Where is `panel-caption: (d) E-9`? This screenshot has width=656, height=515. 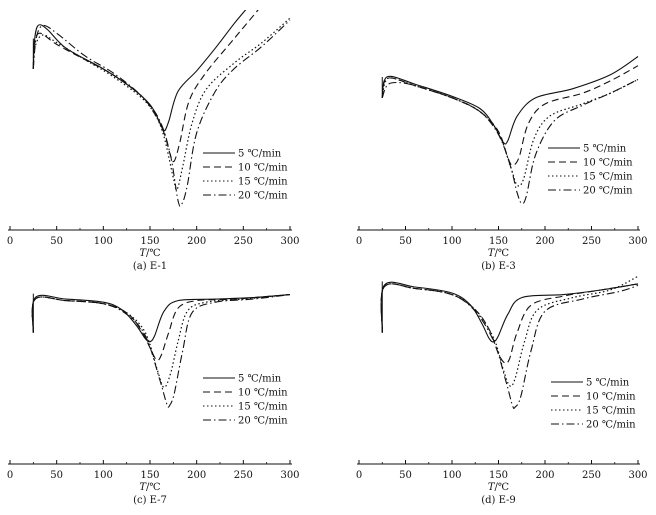 panel-caption: (d) E-9 is located at coordinates (498, 500).